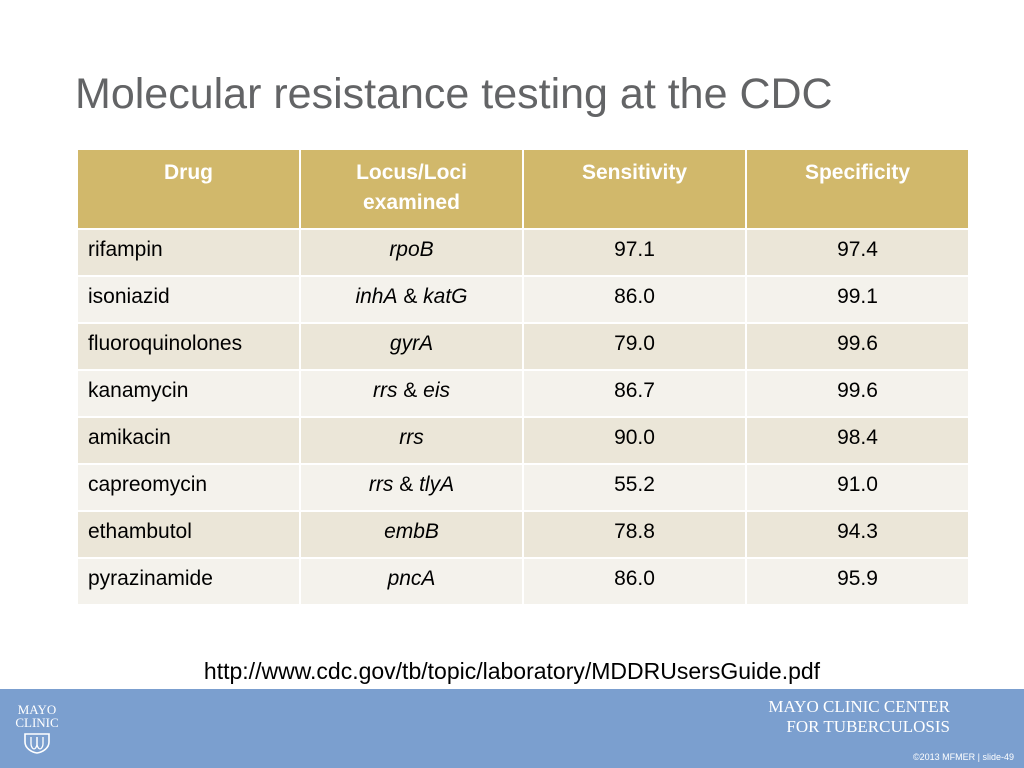  I want to click on header-sensitivity: Sensitivity, so click(634, 189).